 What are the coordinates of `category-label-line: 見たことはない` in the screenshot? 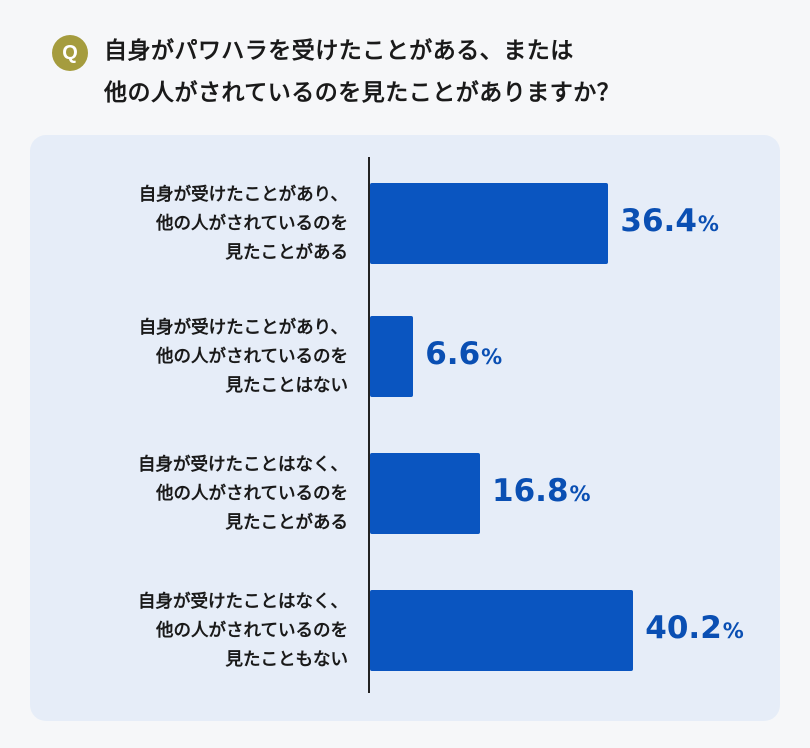 It's located at (287, 386).